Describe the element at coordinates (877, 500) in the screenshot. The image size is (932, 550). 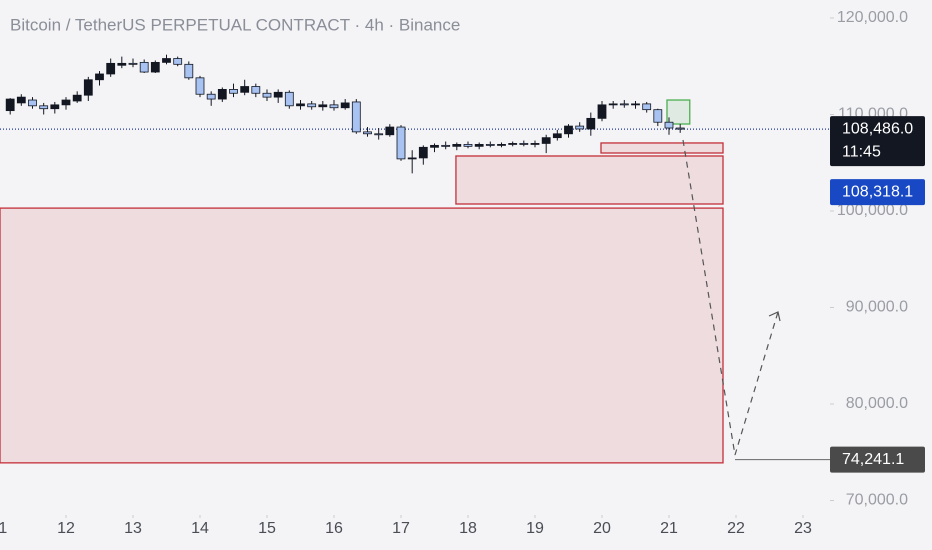
I see `y-tick-label: 70,000.0` at that location.